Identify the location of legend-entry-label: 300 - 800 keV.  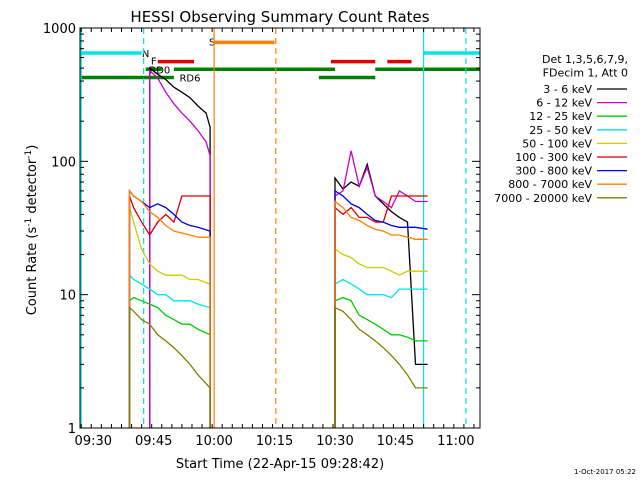
(553, 171).